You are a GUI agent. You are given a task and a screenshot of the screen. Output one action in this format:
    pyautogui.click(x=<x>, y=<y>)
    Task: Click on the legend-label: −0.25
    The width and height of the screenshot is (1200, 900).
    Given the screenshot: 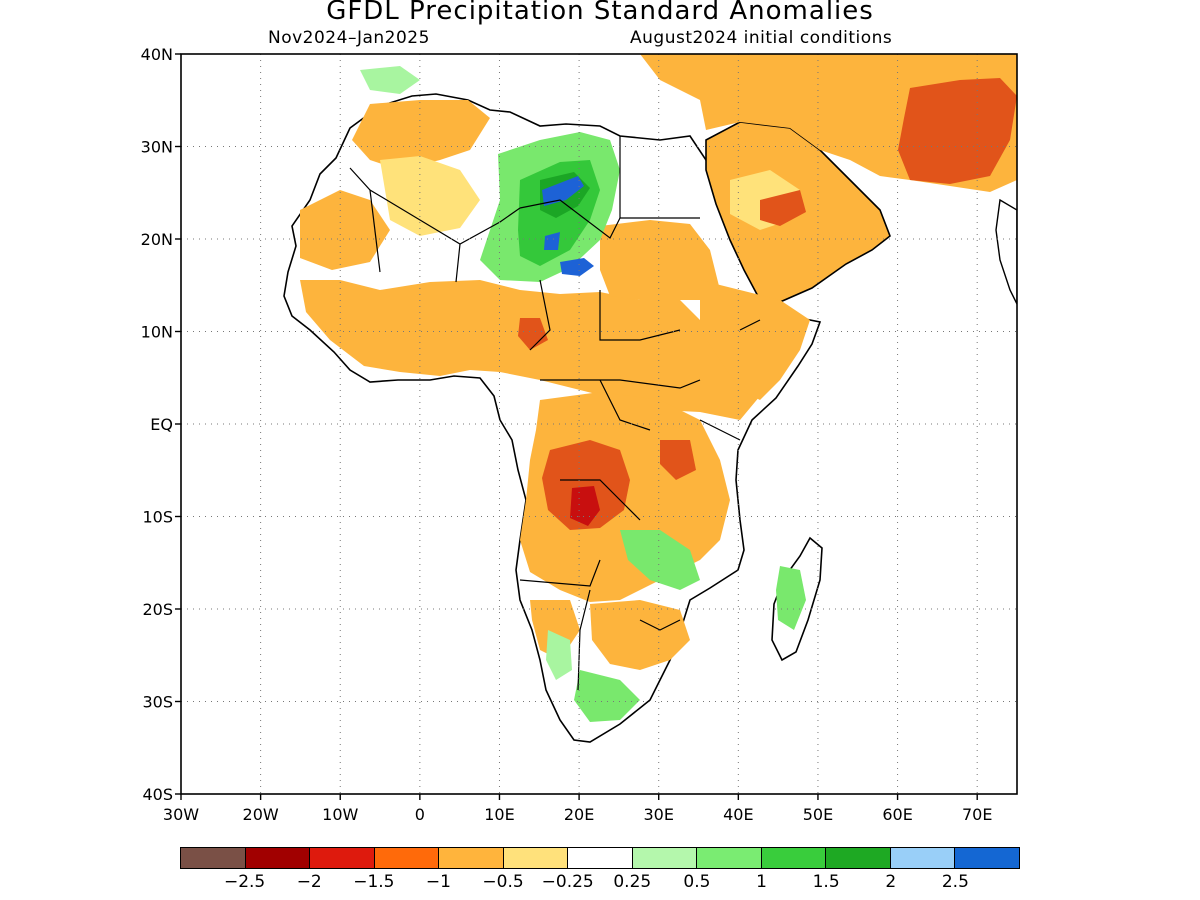 What is the action you would take?
    pyautogui.click(x=567, y=882)
    